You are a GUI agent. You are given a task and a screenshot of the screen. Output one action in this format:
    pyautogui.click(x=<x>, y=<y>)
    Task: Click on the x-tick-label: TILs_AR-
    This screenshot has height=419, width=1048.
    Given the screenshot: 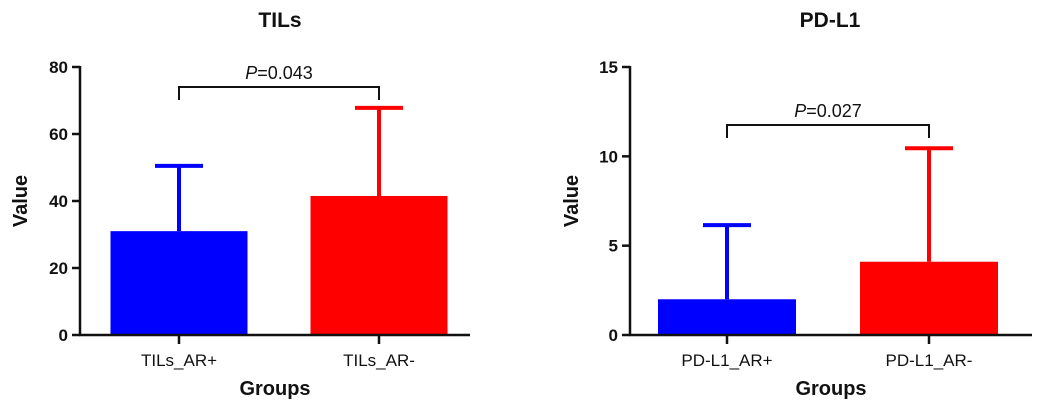 What is the action you would take?
    pyautogui.click(x=379, y=360)
    